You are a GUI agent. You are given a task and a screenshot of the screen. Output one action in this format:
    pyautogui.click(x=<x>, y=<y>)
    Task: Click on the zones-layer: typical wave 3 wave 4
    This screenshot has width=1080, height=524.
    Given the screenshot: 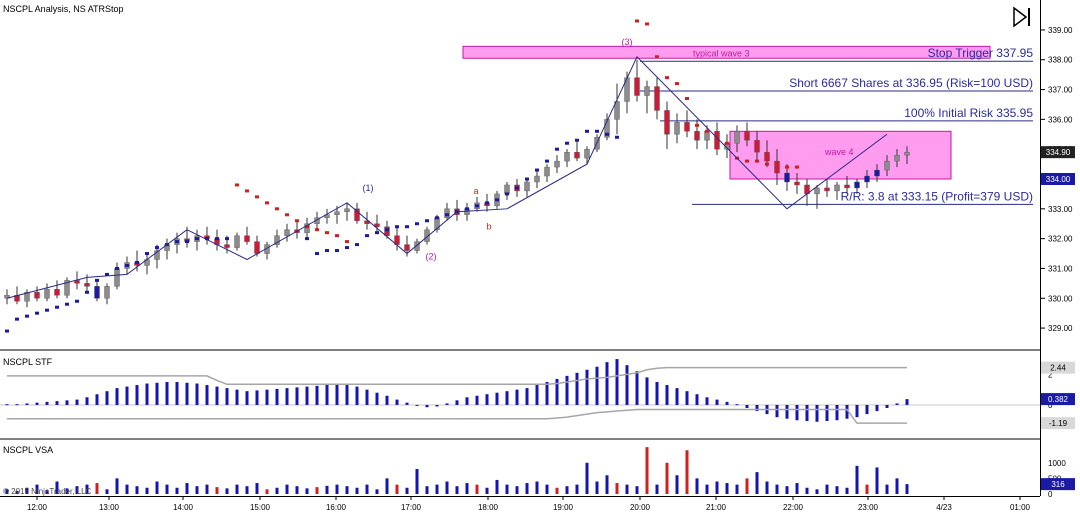 What is the action you would take?
    pyautogui.click(x=726, y=112)
    